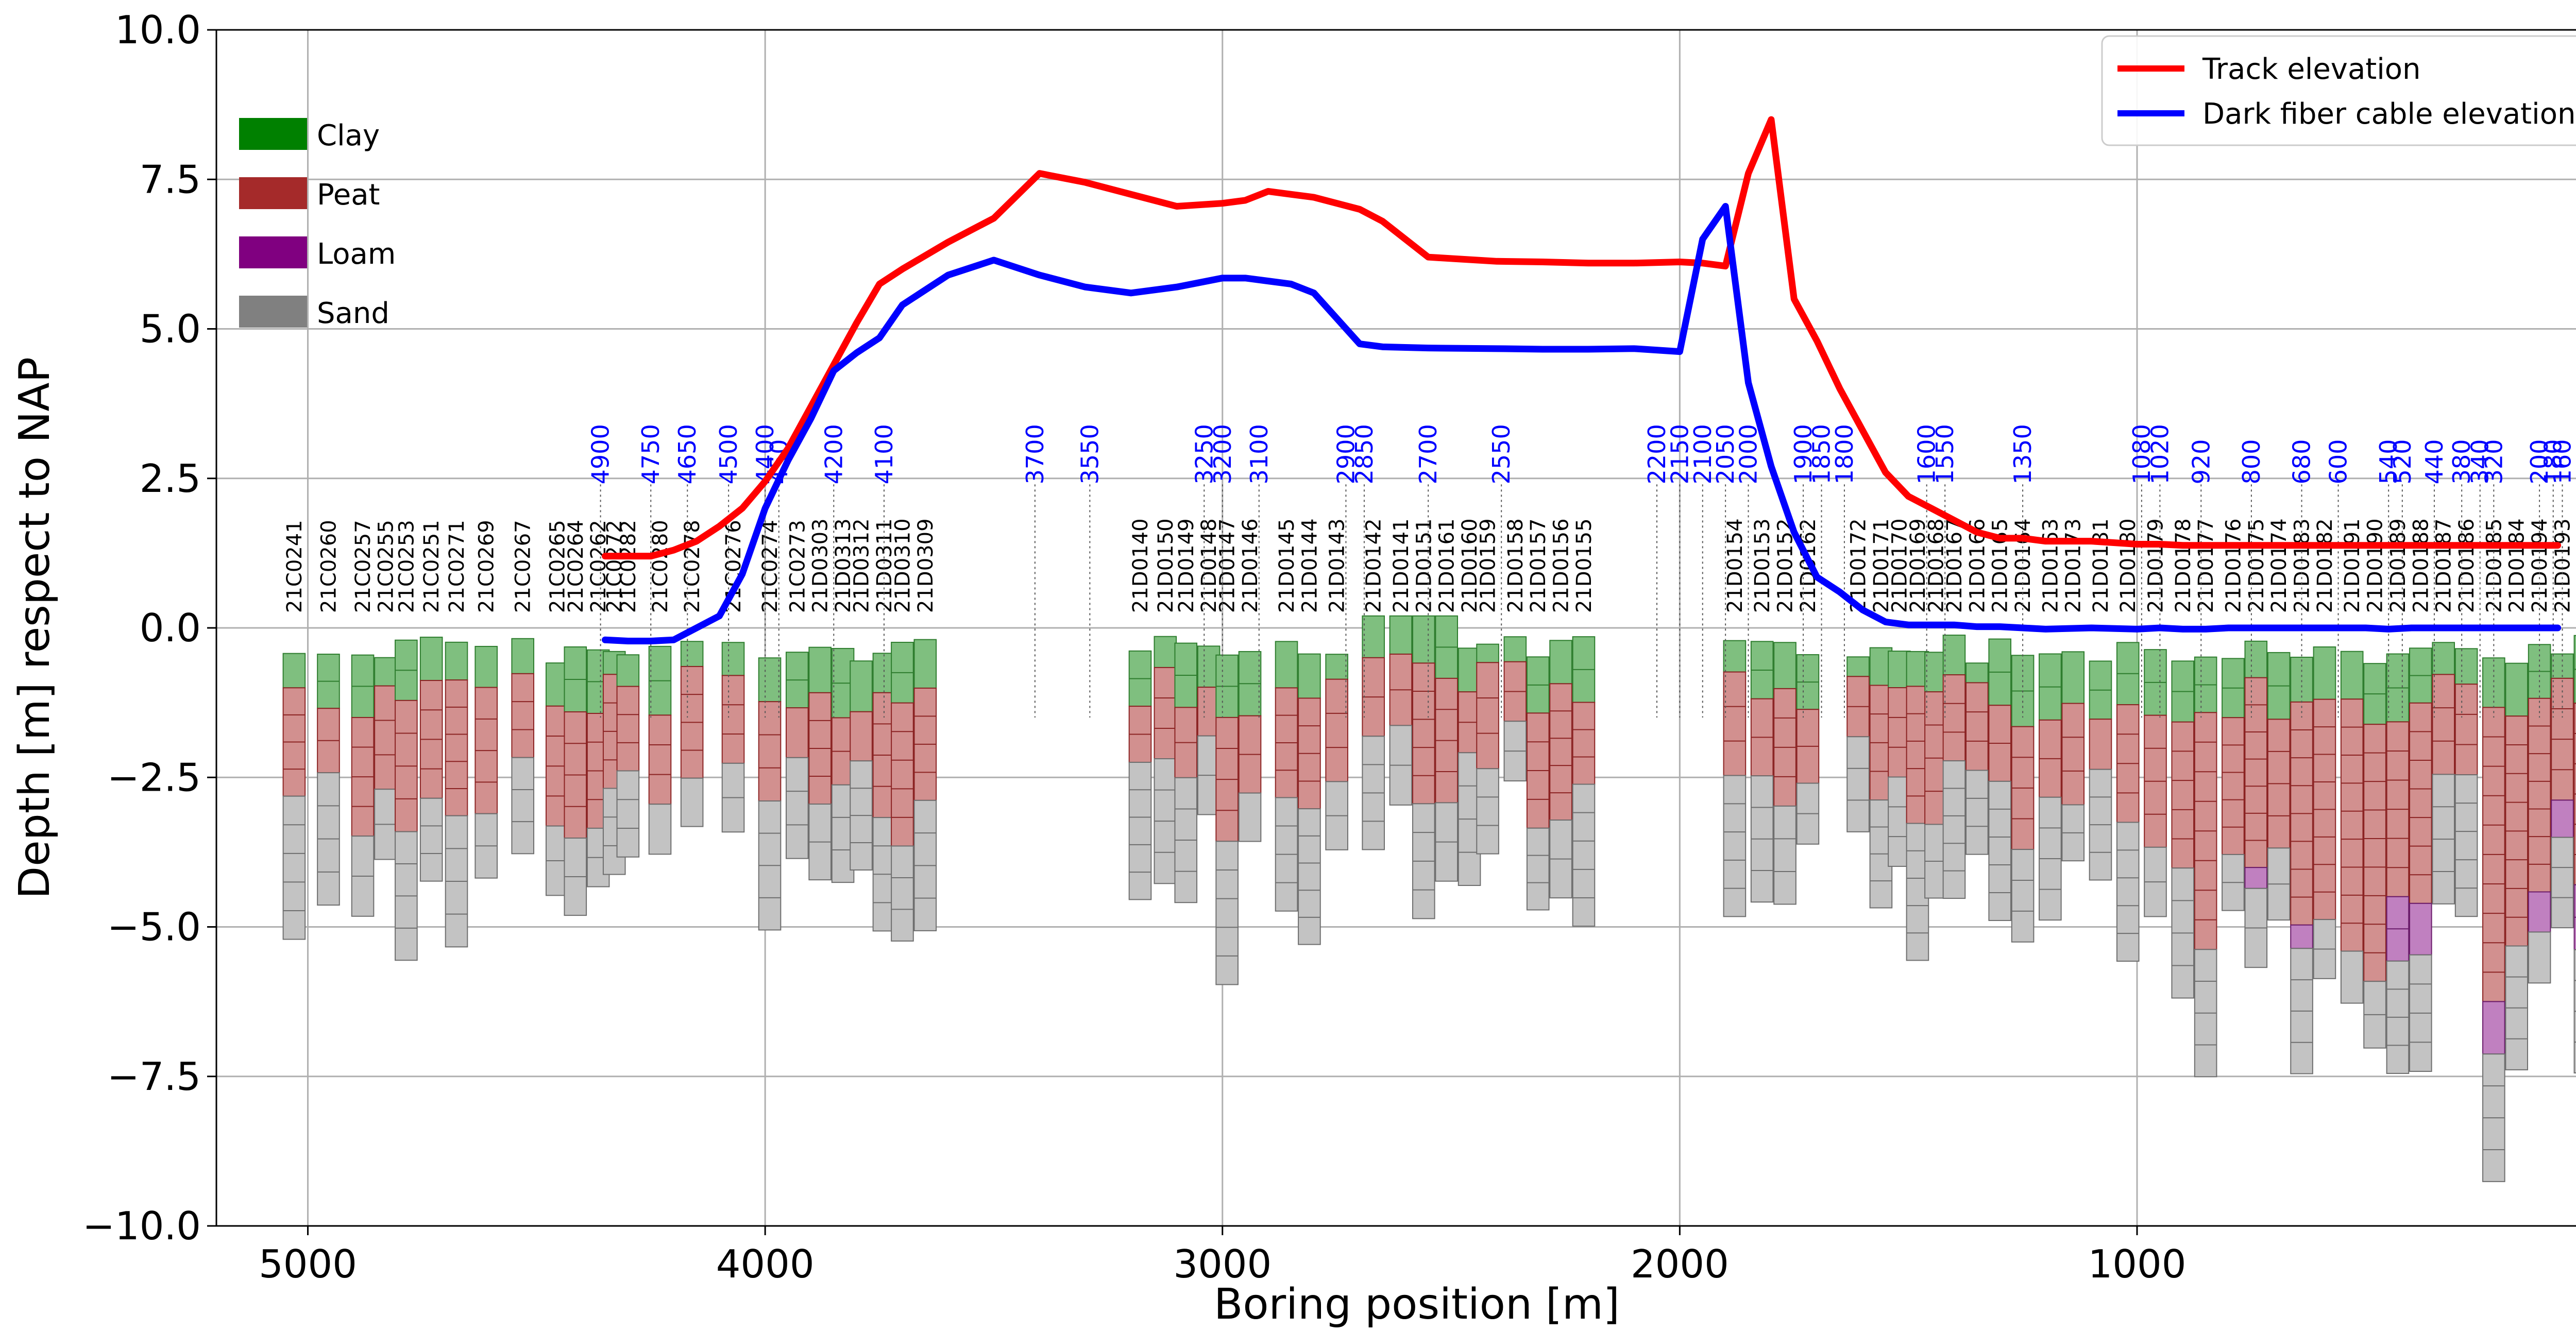 This screenshot has width=2576, height=1331. I want to click on loam-layer, so click(2493, 1028).